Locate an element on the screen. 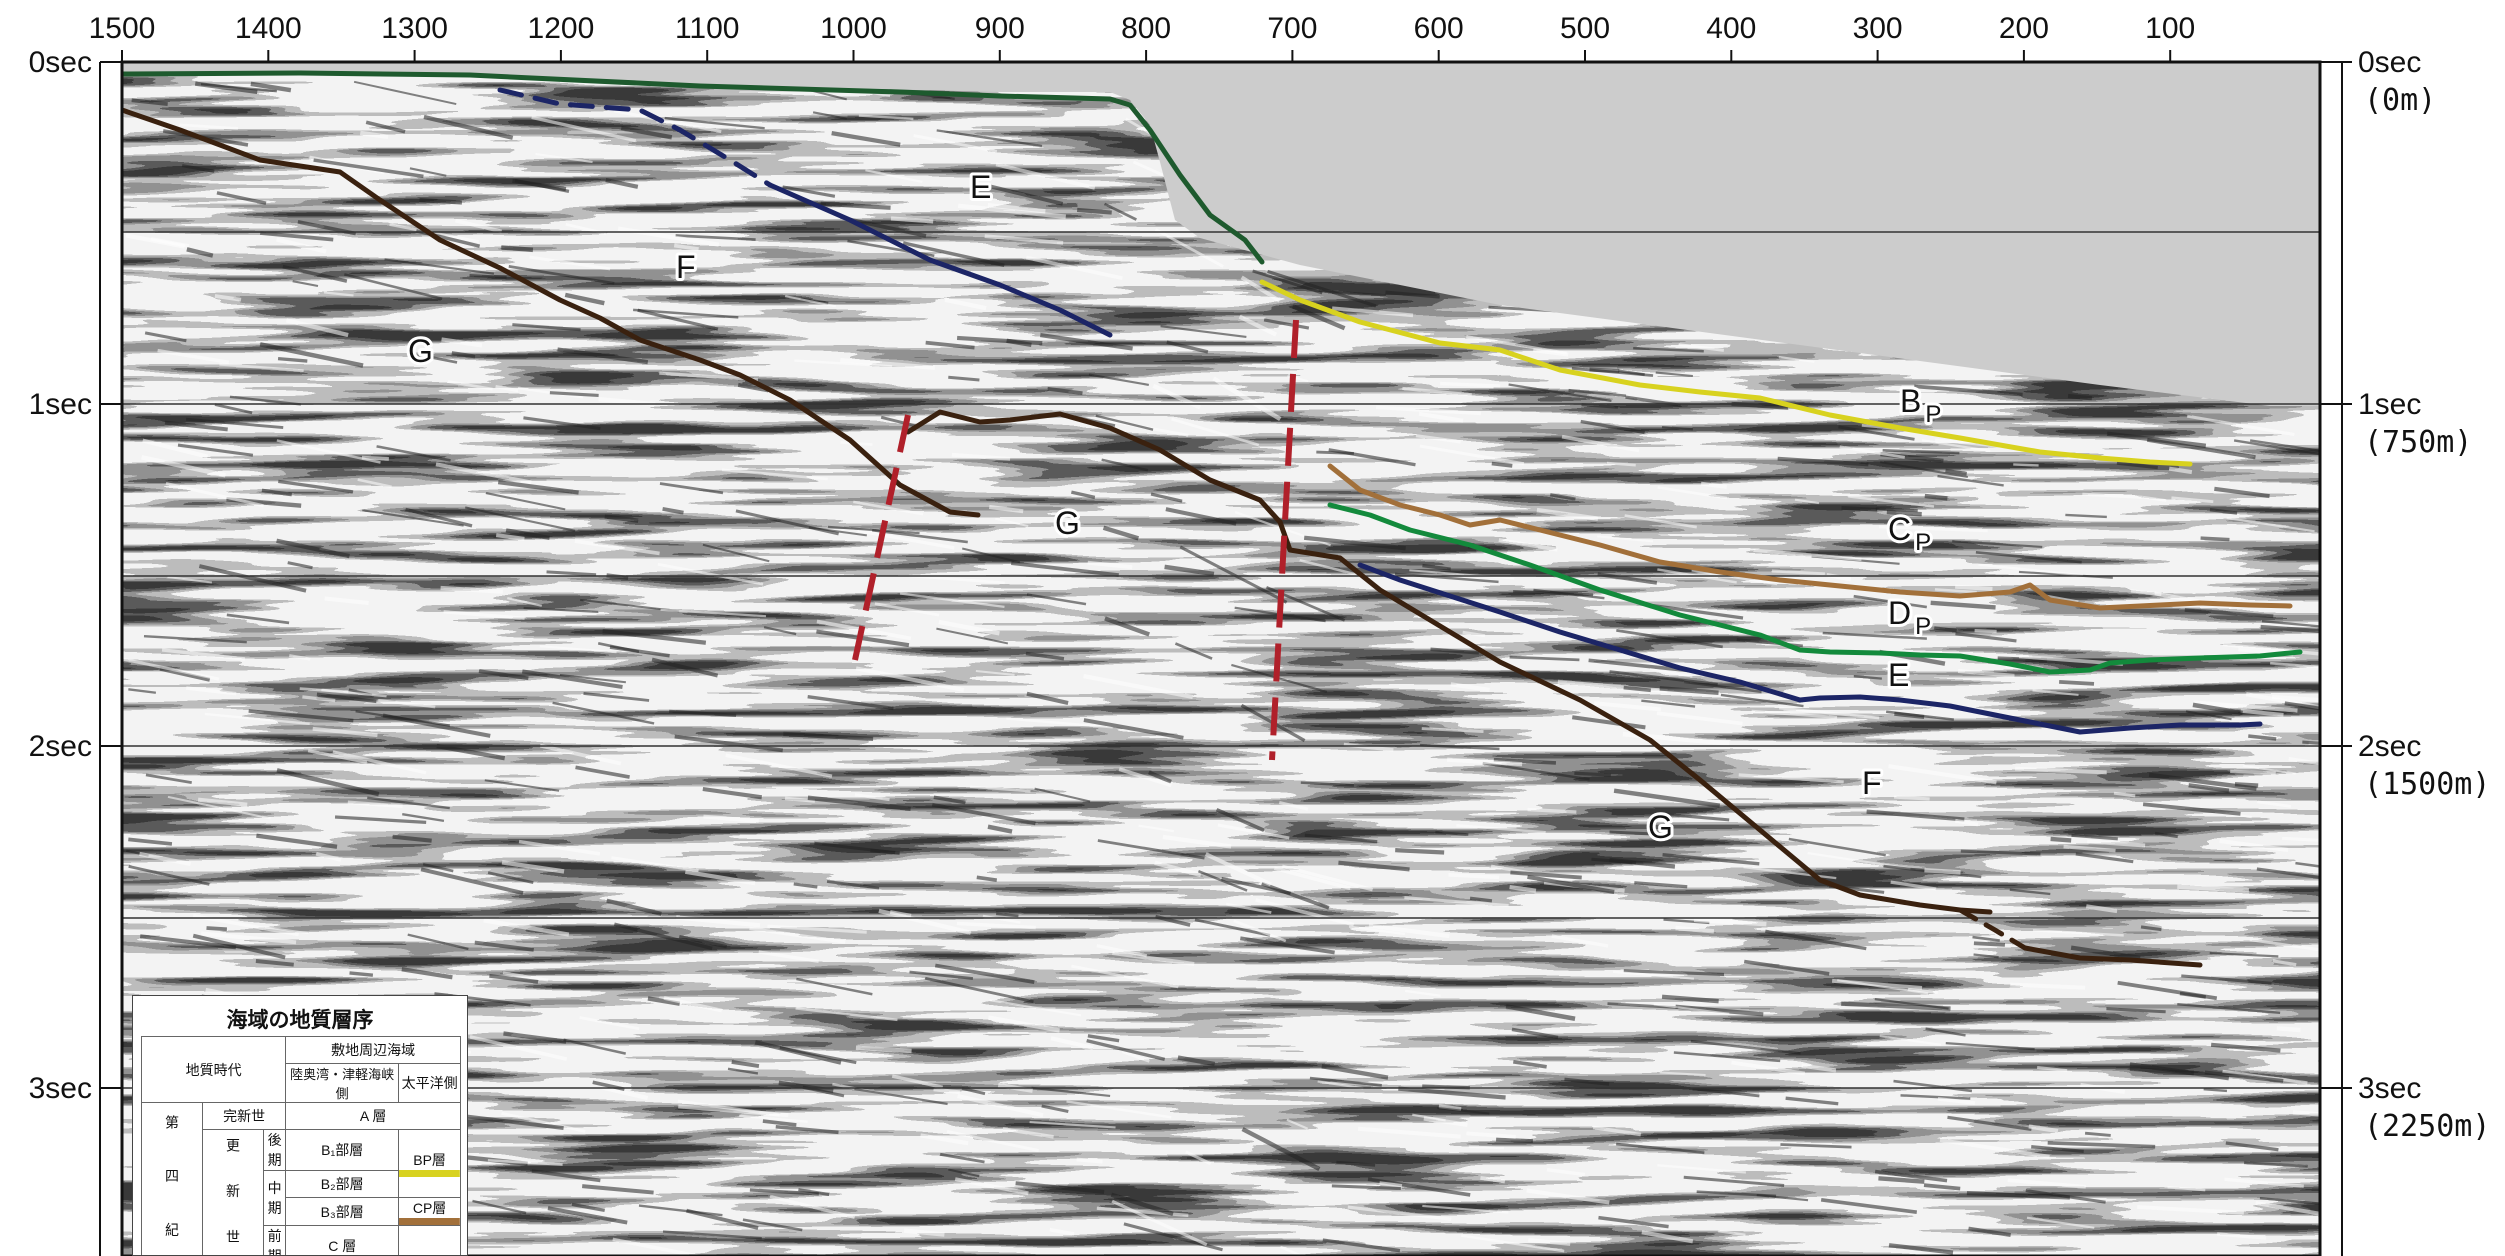 This screenshot has width=2505, height=1256. layer-label-g-shelf: G is located at coordinates (420, 351).